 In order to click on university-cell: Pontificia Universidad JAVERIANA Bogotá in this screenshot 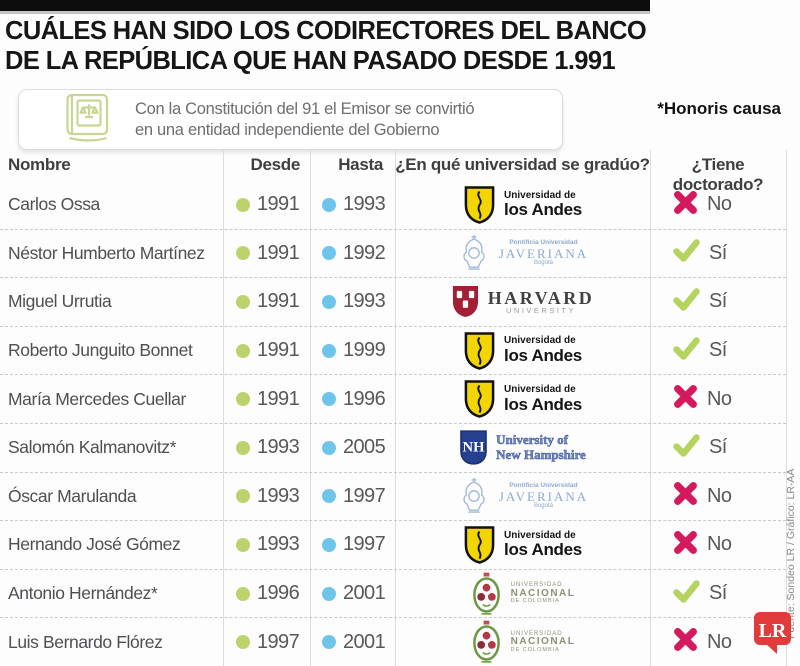, I will do `click(522, 254)`.